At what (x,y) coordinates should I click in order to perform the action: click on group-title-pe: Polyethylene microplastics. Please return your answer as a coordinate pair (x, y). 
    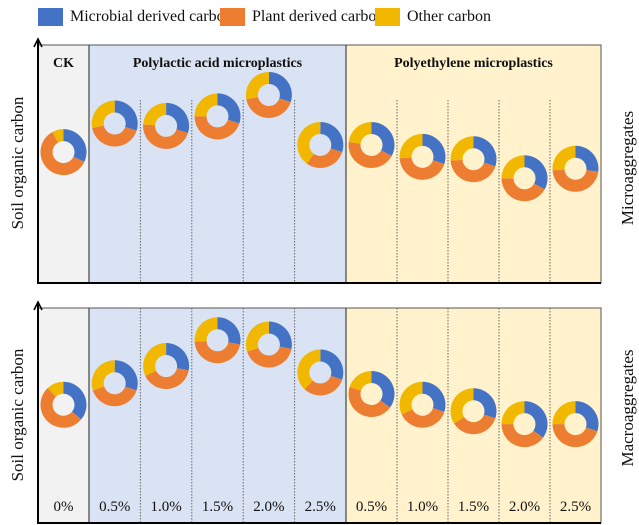
    Looking at the image, I should click on (473, 63).